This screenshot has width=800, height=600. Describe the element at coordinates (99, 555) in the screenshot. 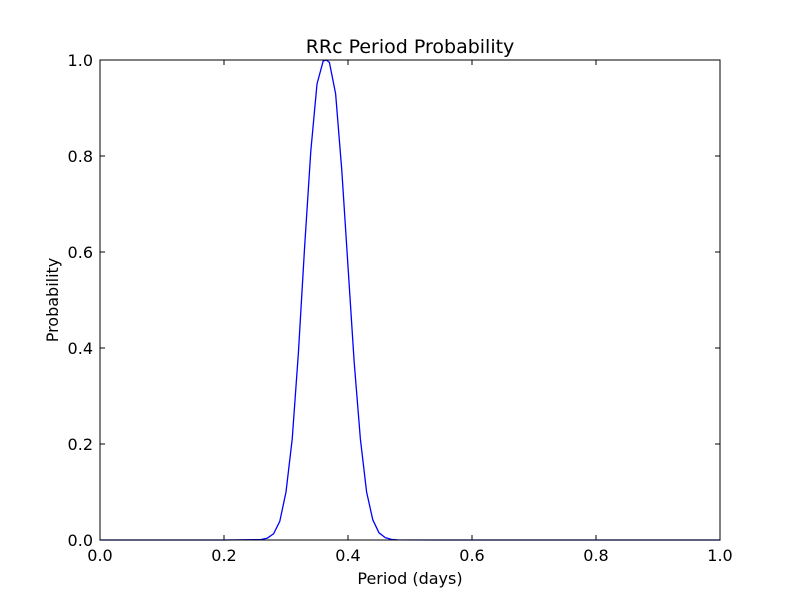

I see `x-tick-label: 0.0` at that location.